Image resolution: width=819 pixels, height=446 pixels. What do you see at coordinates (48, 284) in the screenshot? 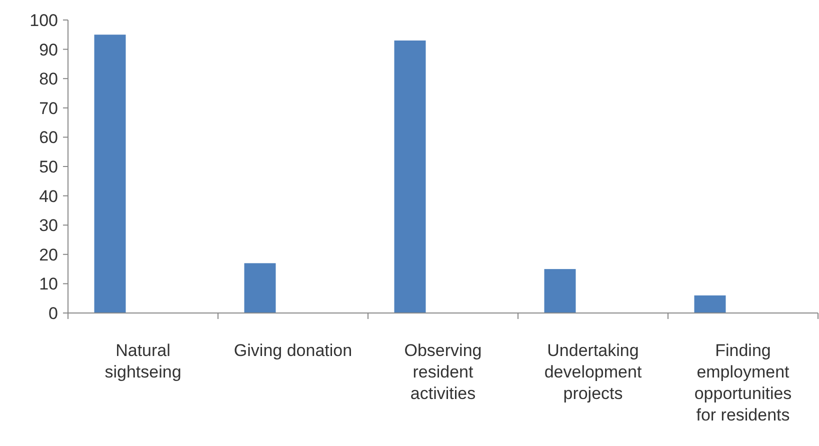
I see `y-tick-label: 10` at bounding box center [48, 284].